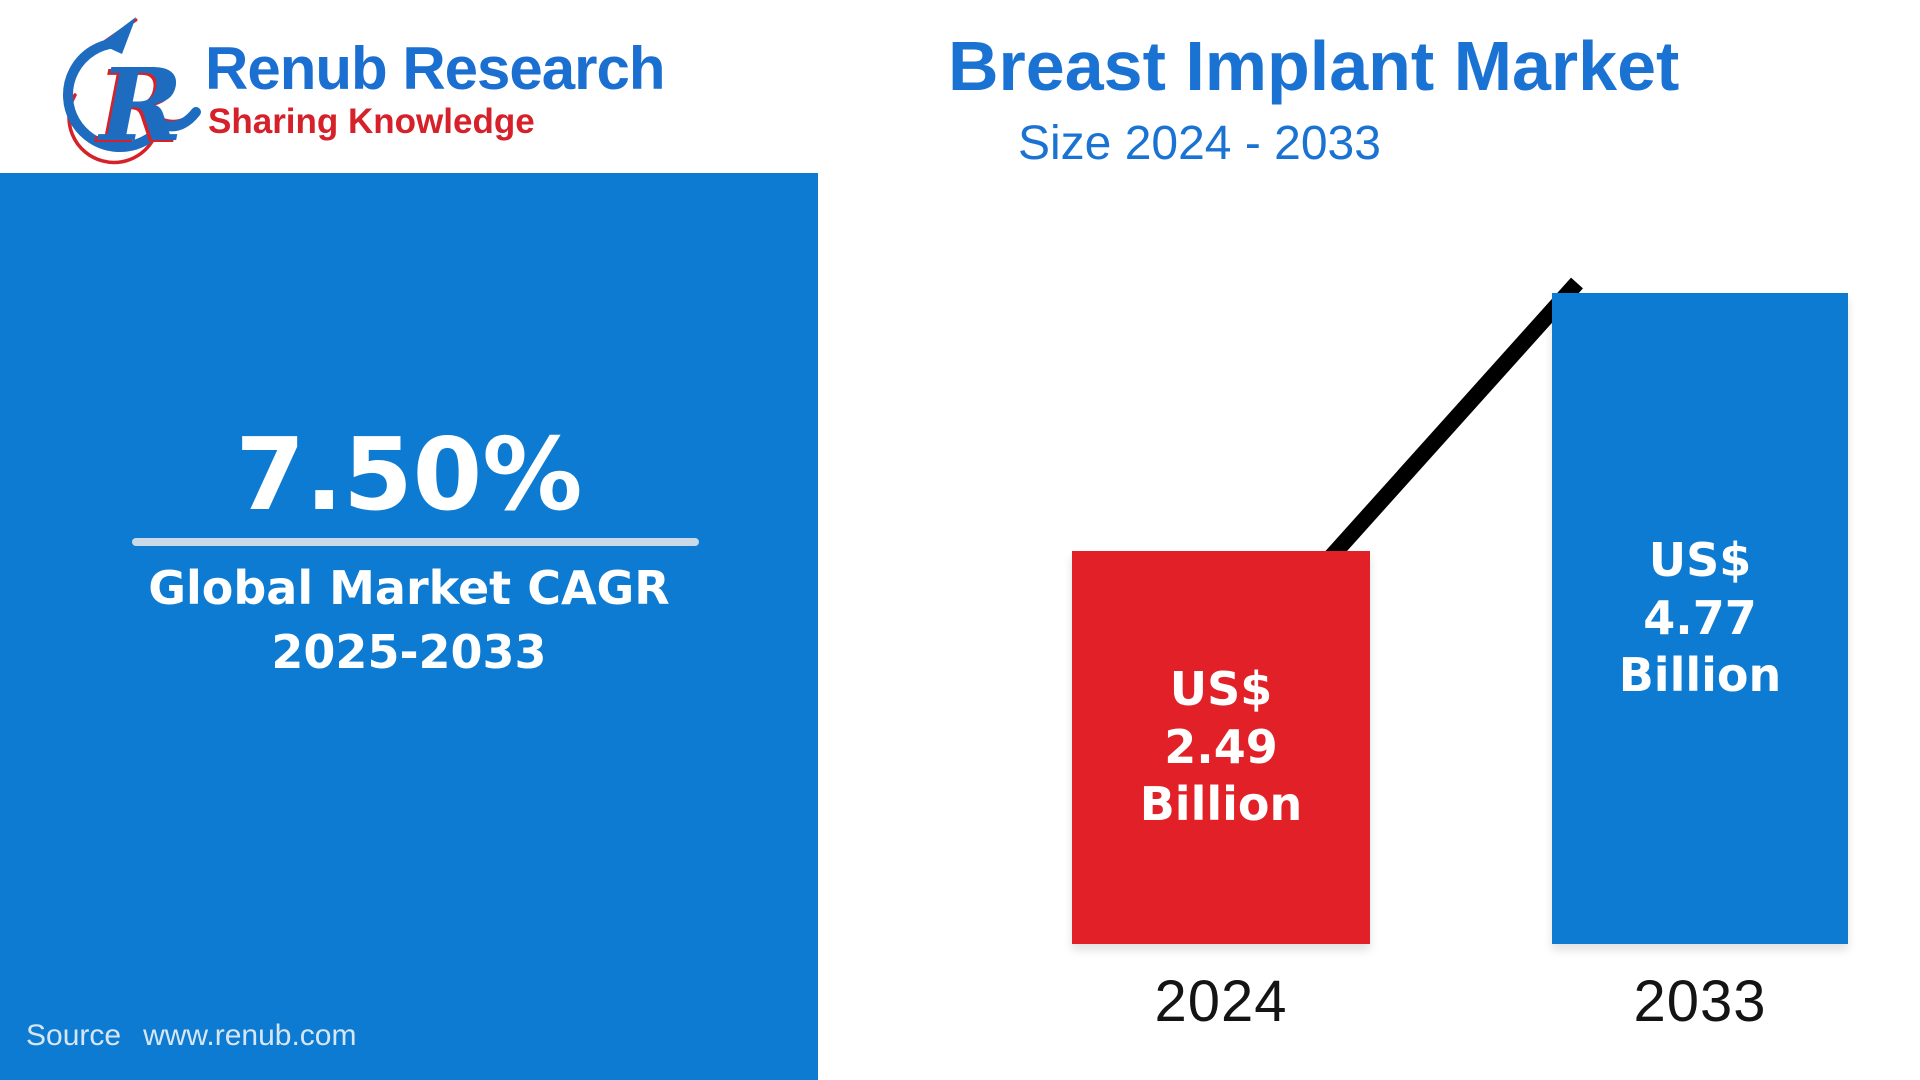  I want to click on logo-r-letter: R R, so click(137, 106).